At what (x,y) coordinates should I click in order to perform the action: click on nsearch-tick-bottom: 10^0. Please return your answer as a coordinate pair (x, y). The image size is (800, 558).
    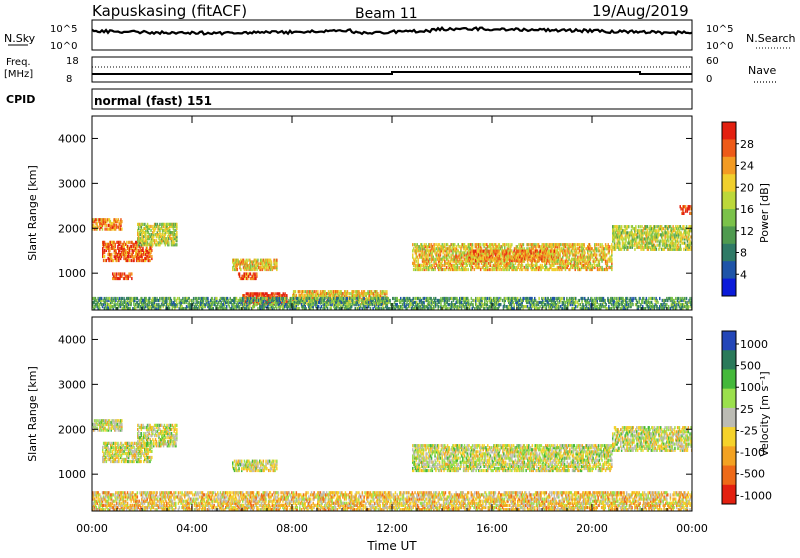
    Looking at the image, I should click on (719, 46).